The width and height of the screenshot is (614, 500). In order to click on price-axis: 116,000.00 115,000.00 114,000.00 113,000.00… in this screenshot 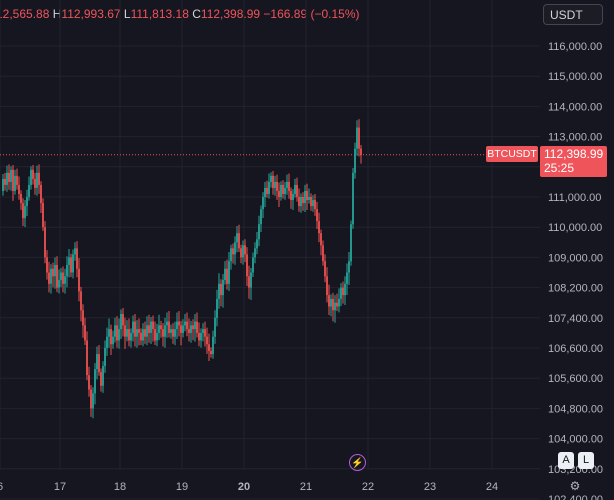, I will do `click(575, 270)`.